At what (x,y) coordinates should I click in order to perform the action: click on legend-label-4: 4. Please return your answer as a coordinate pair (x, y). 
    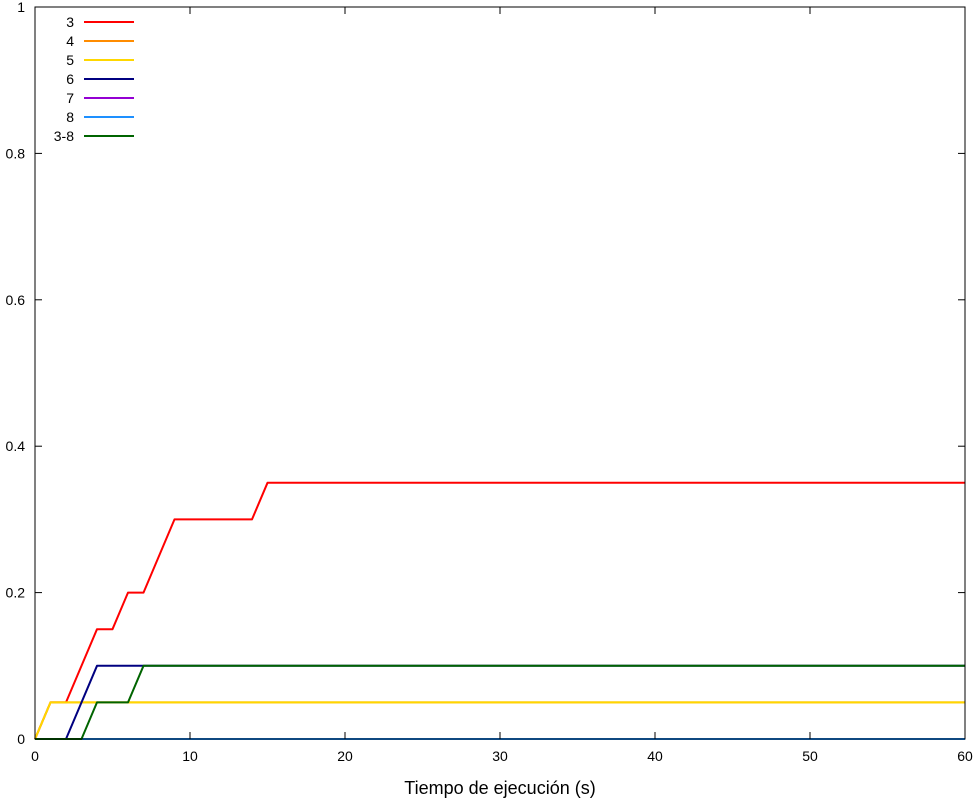
    Looking at the image, I should click on (70, 41).